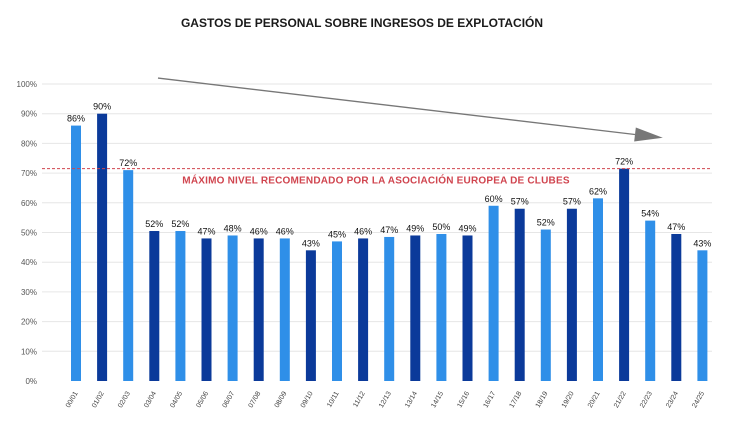 This screenshot has width=754, height=425. Describe the element at coordinates (29, 114) in the screenshot. I see `y-tick-label: 90%` at that location.